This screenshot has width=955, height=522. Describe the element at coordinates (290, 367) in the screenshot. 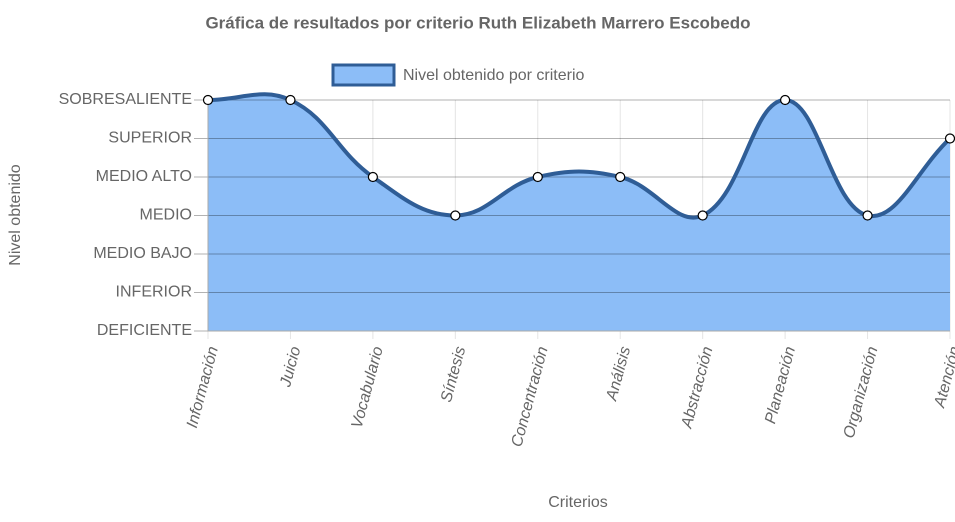

I see `x-tick-label: Juicio` at that location.